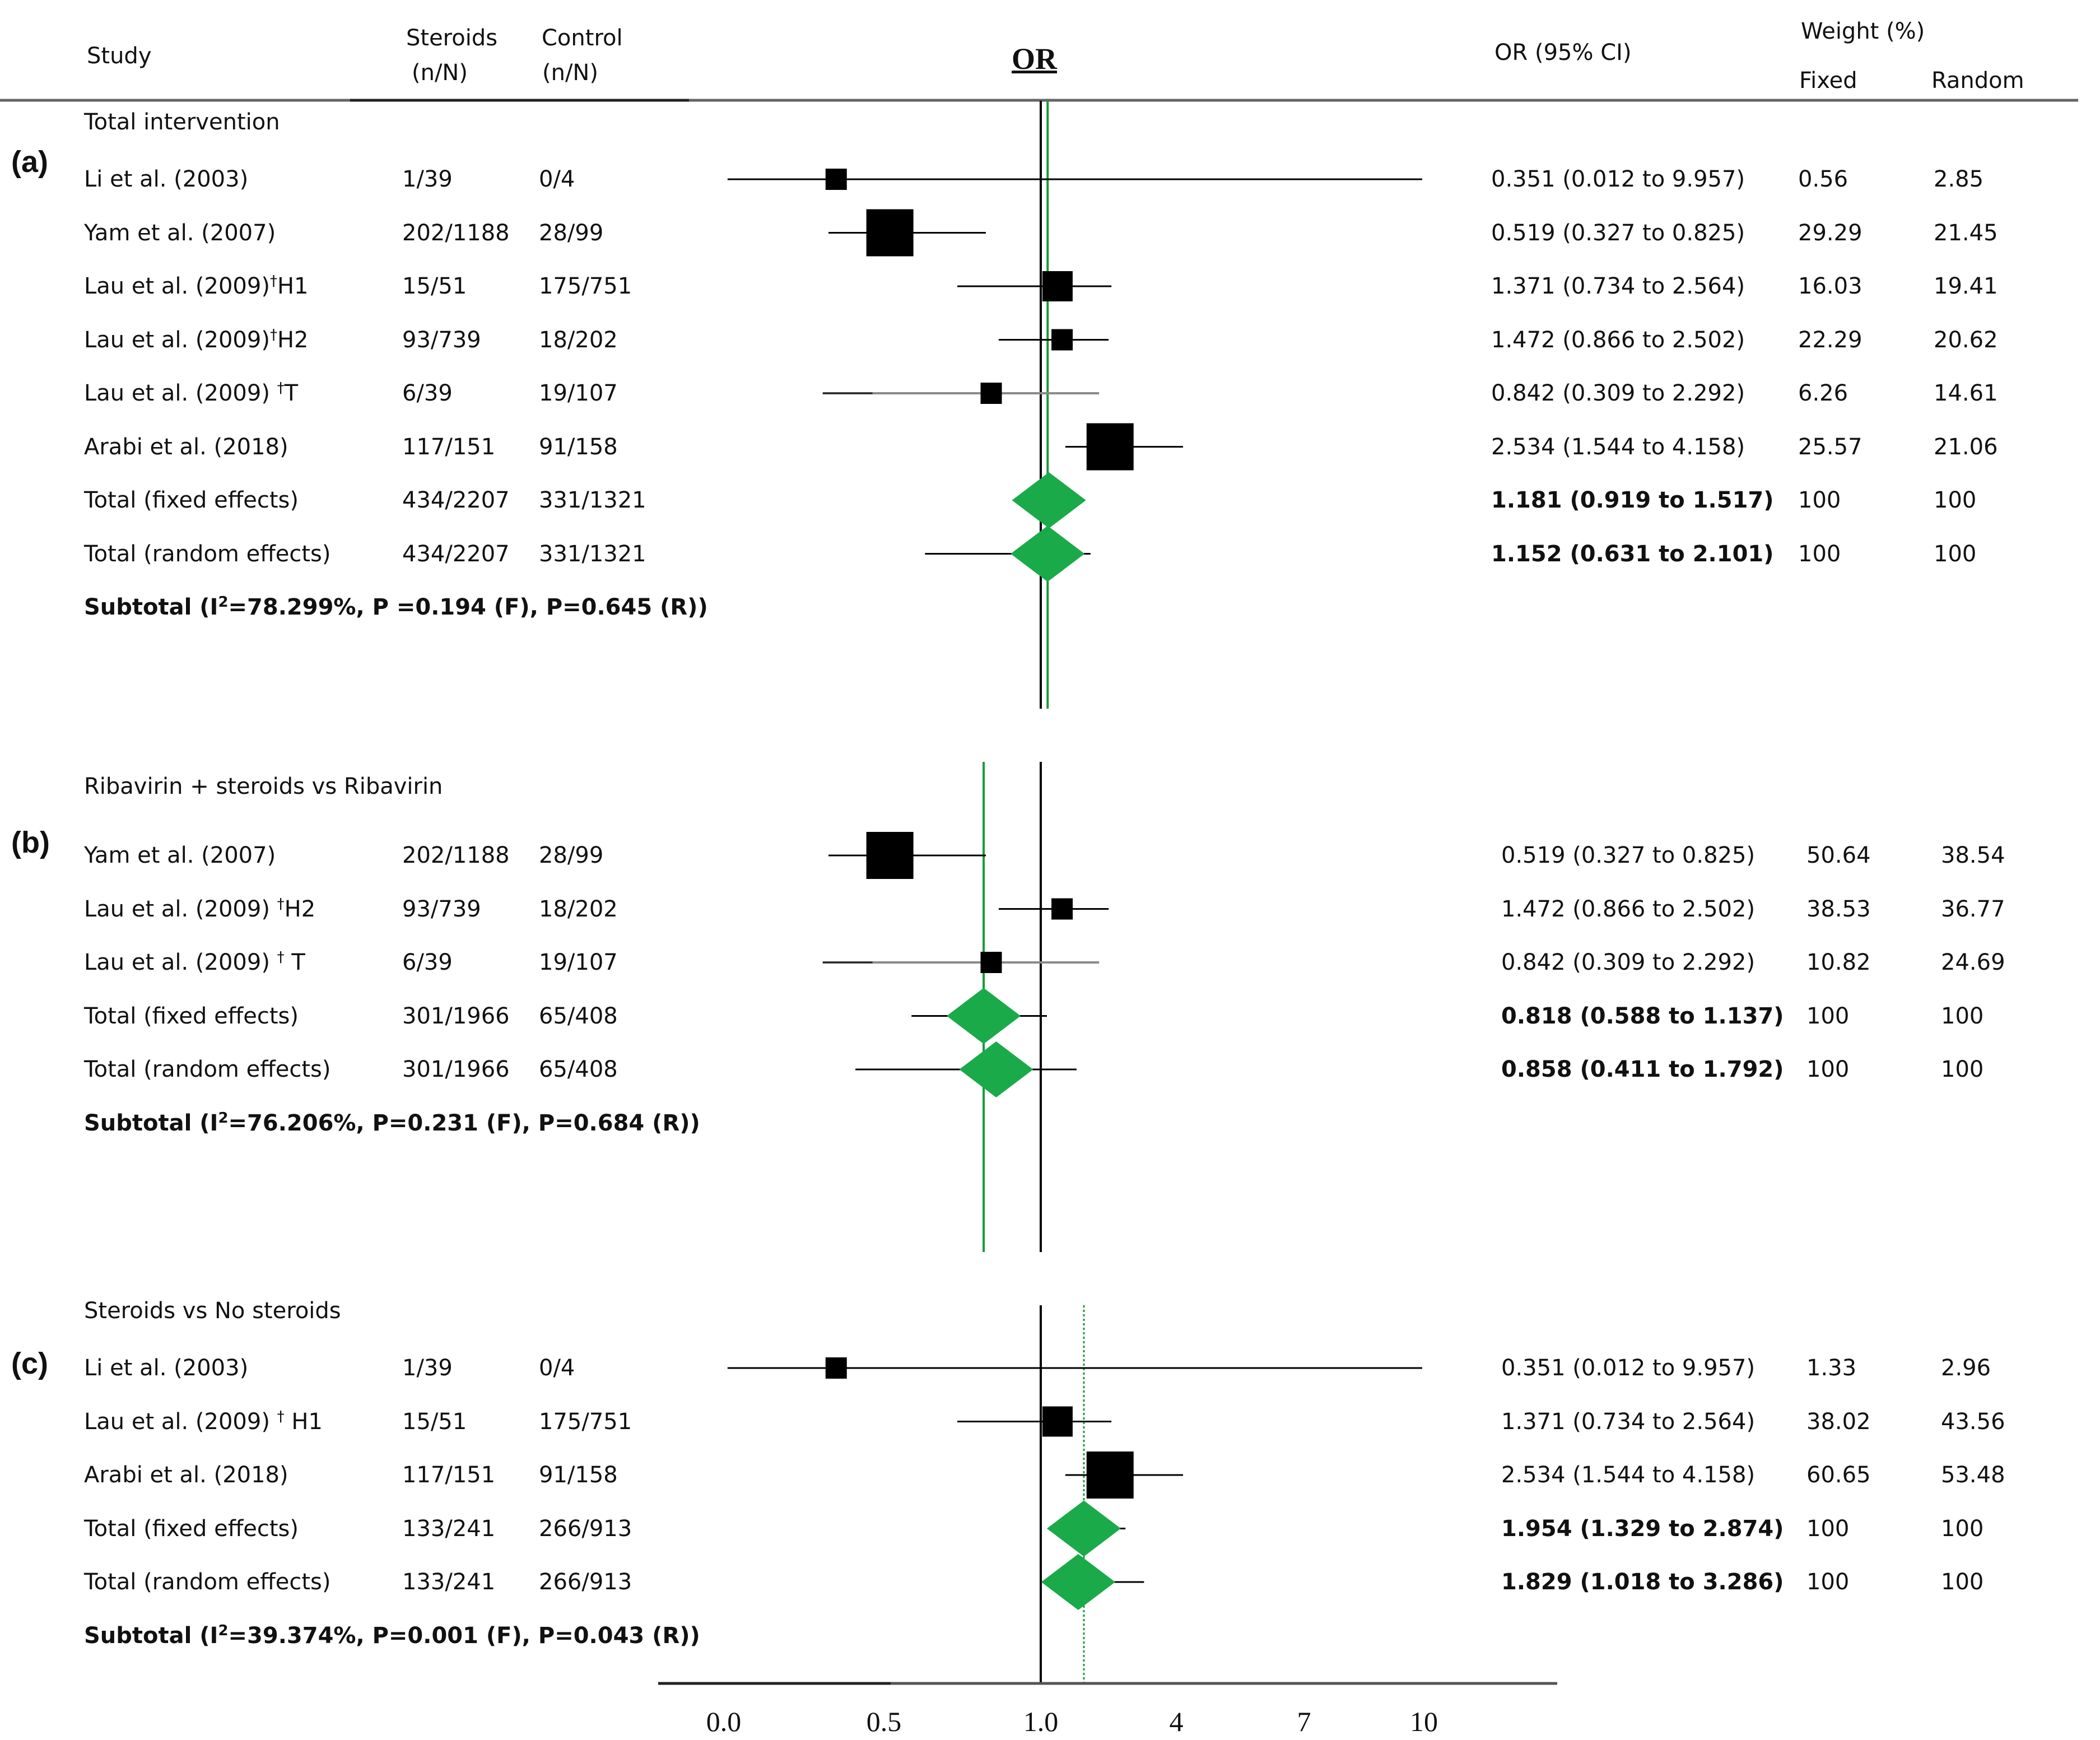 The height and width of the screenshot is (1740, 2100). Describe the element at coordinates (578, 1016) in the screenshot. I see `control-count: 65/408` at that location.